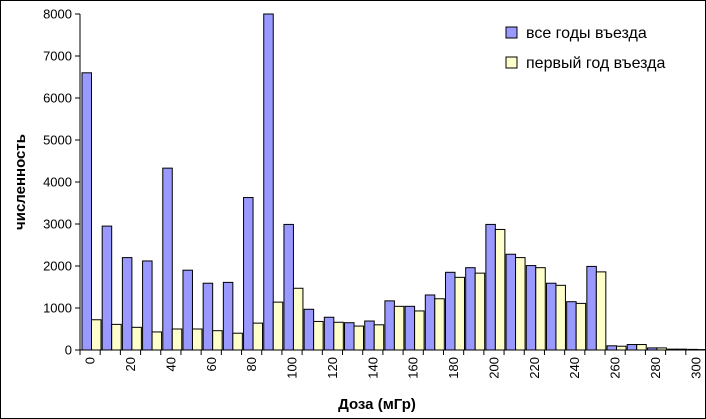  I want to click on y-tick-label: 0, so click(68, 350).